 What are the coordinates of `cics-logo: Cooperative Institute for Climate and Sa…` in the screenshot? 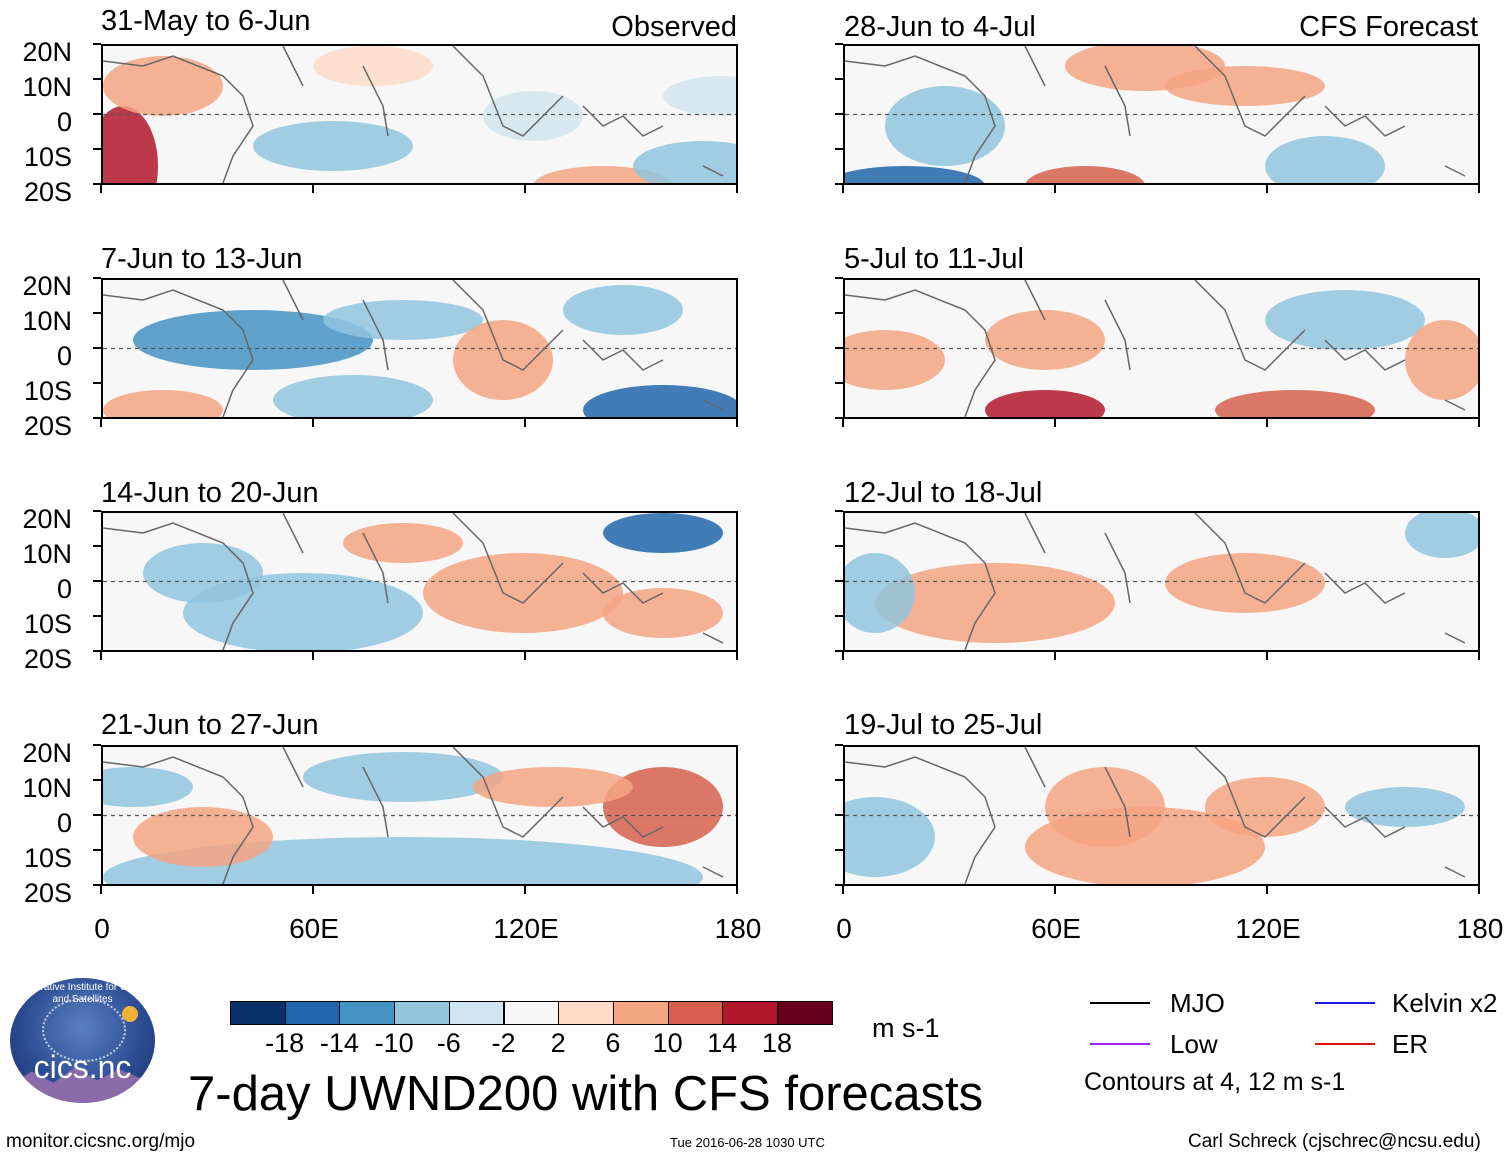 It's located at (82, 1040).